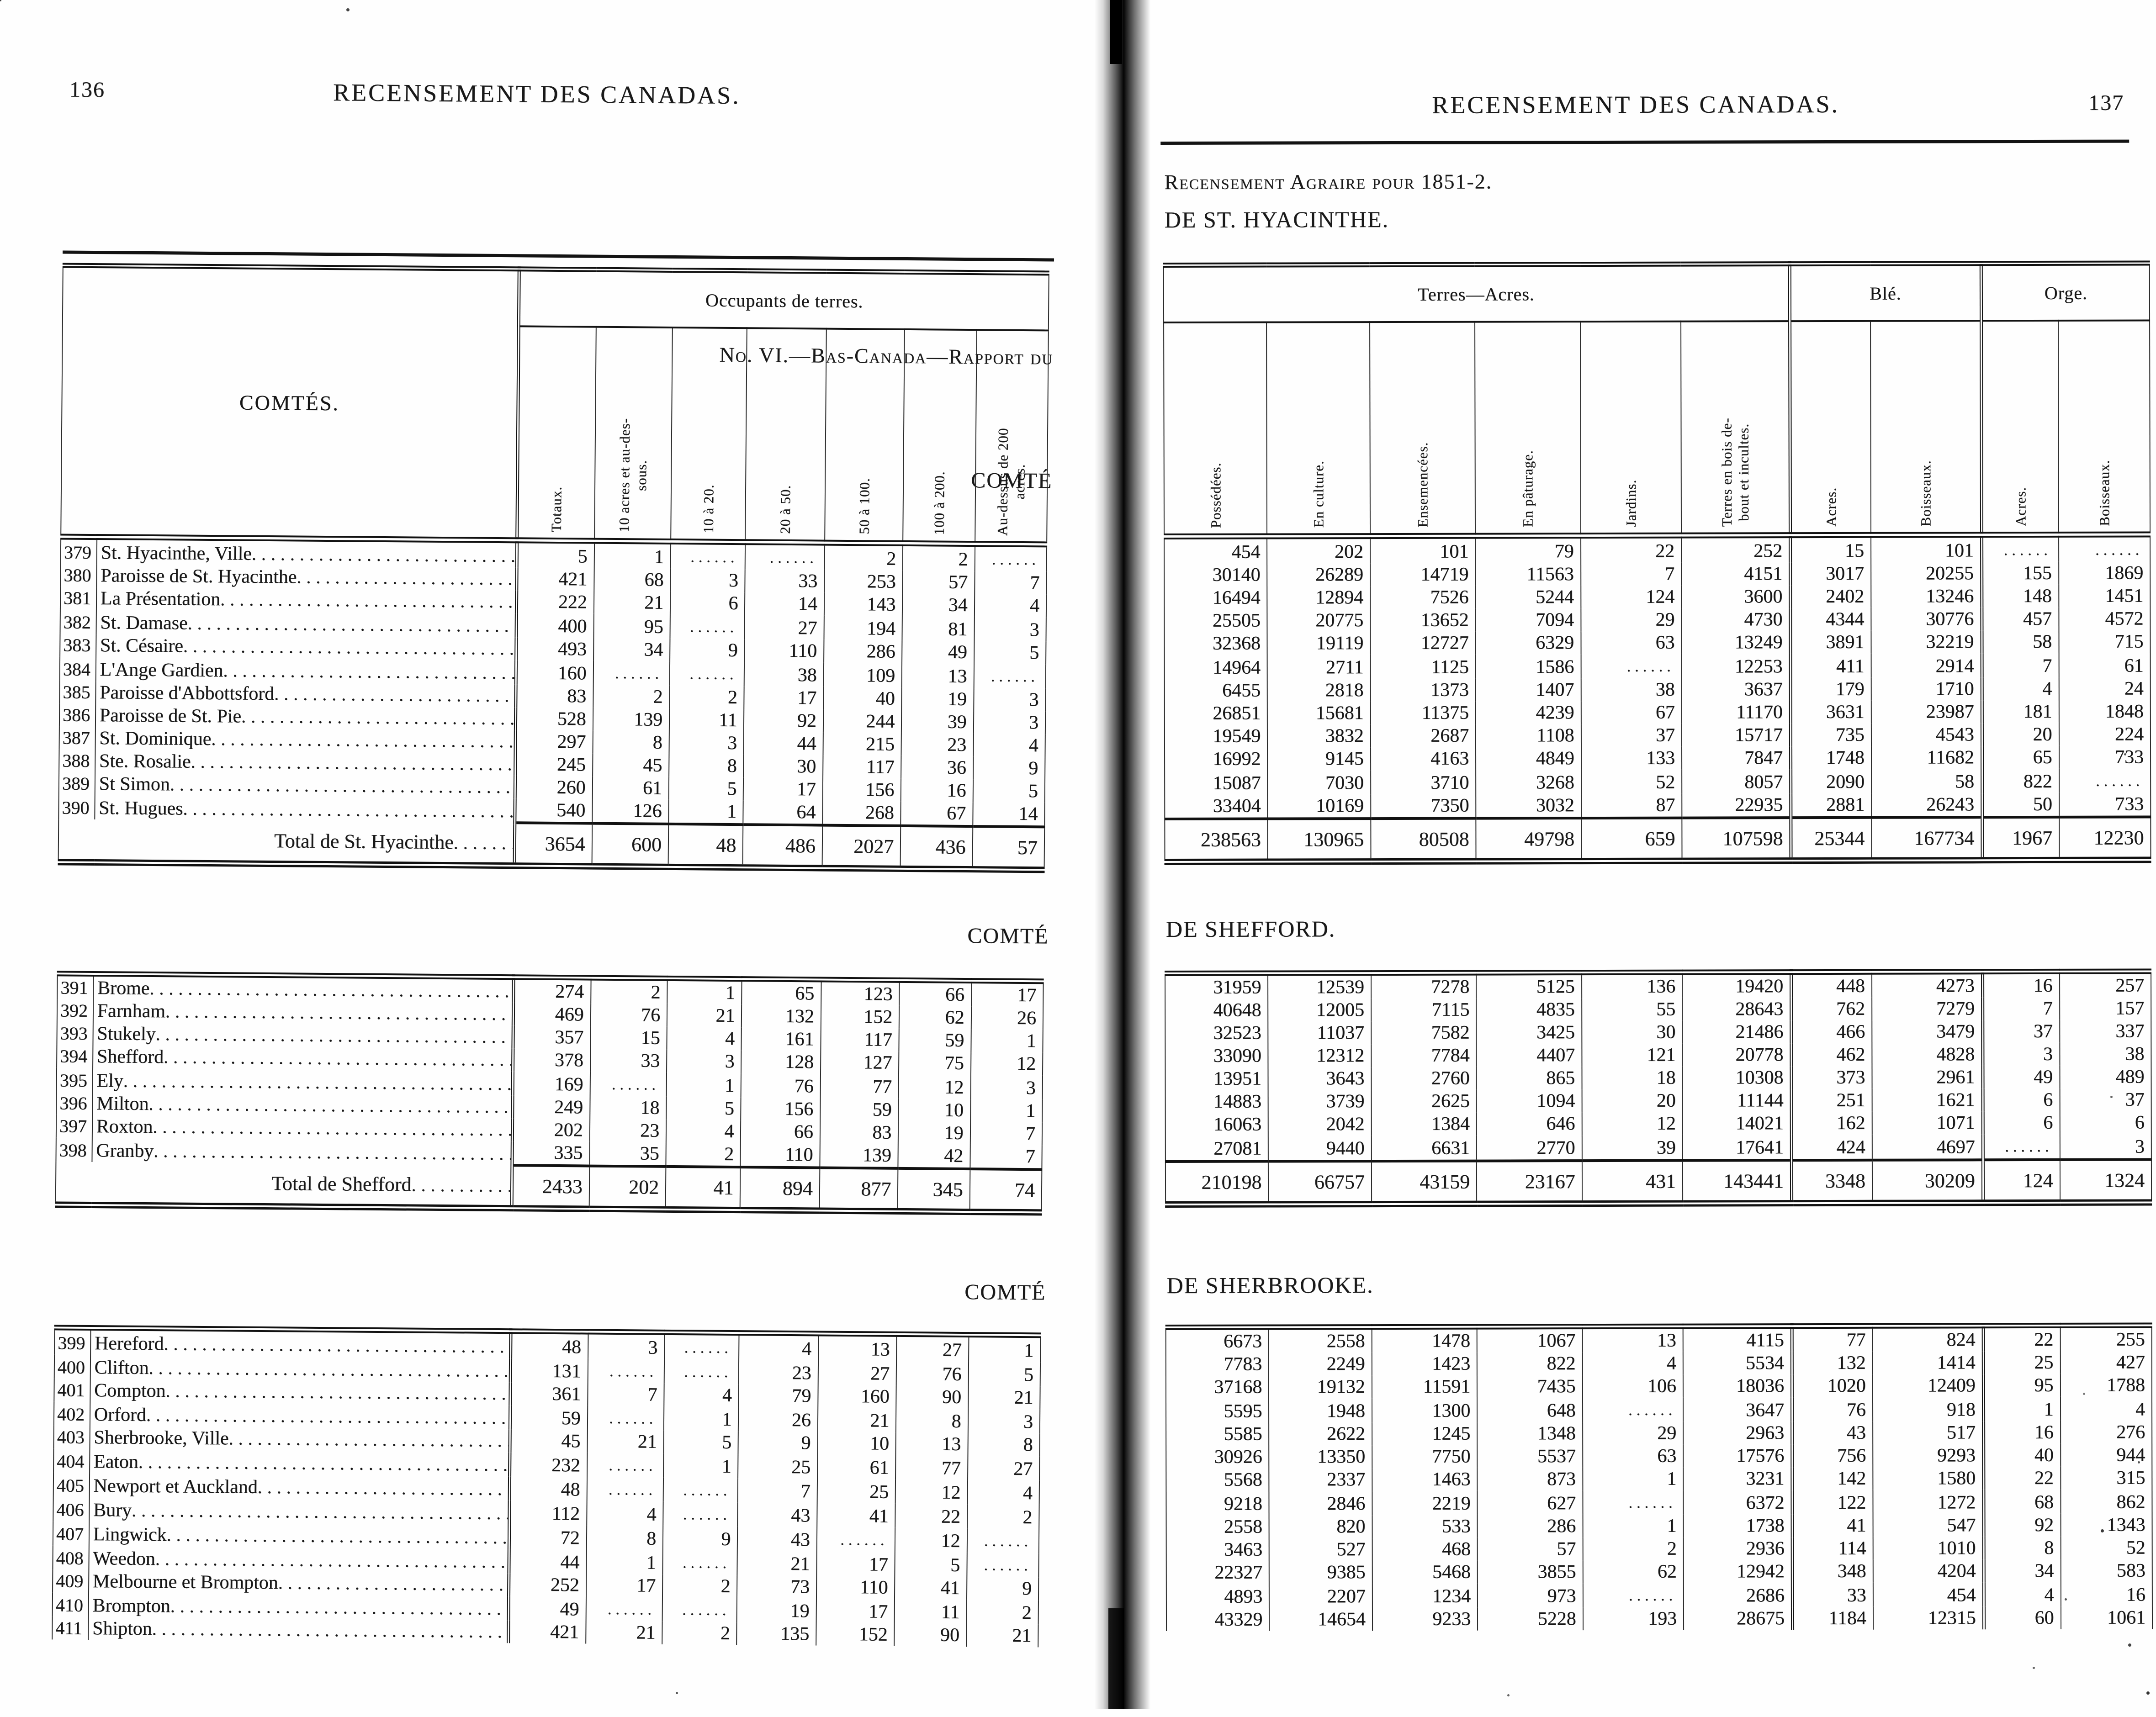  I want to click on cell-value: 16494, so click(1215, 598).